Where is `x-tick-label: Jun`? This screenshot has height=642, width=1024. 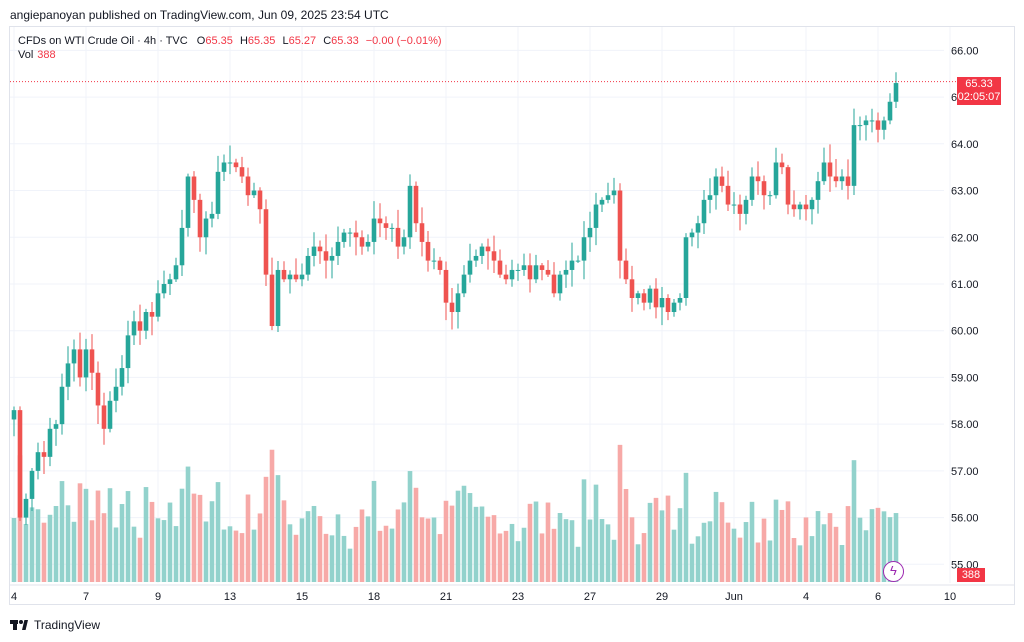 x-tick-label: Jun is located at coordinates (734, 597).